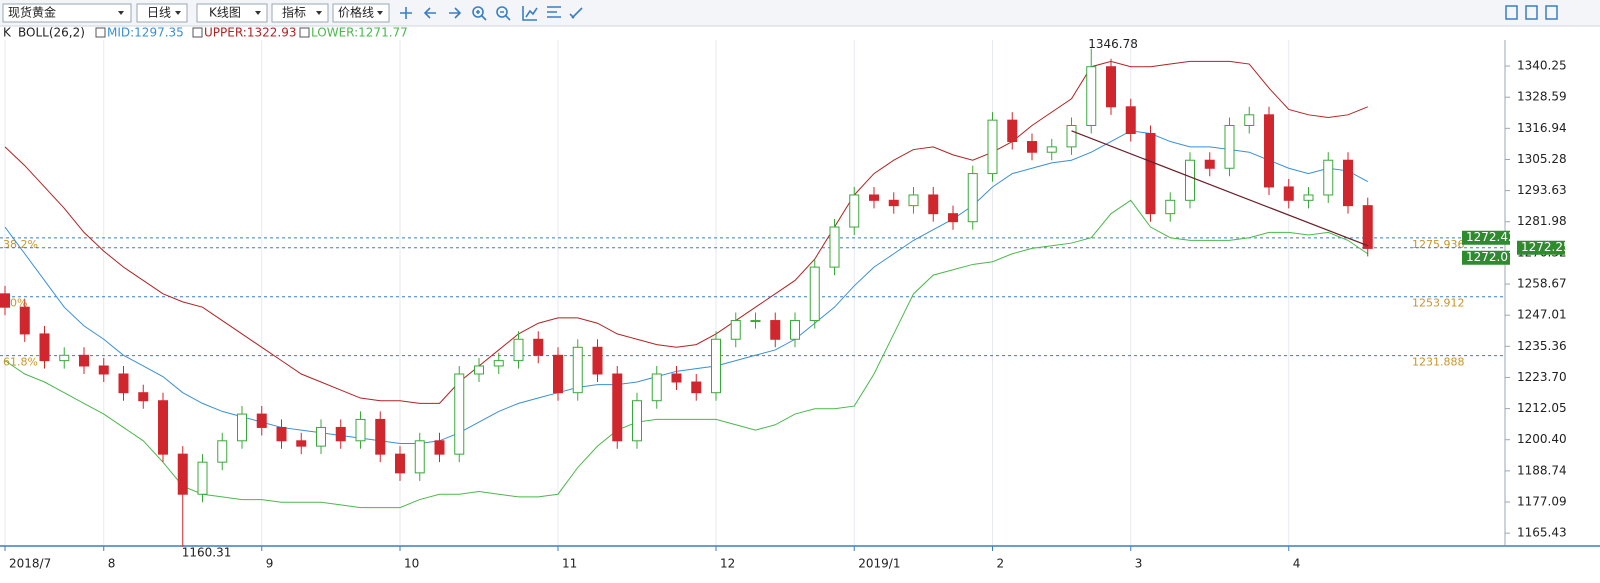 The image size is (1600, 583). I want to click on symbol-select, so click(67, 13).